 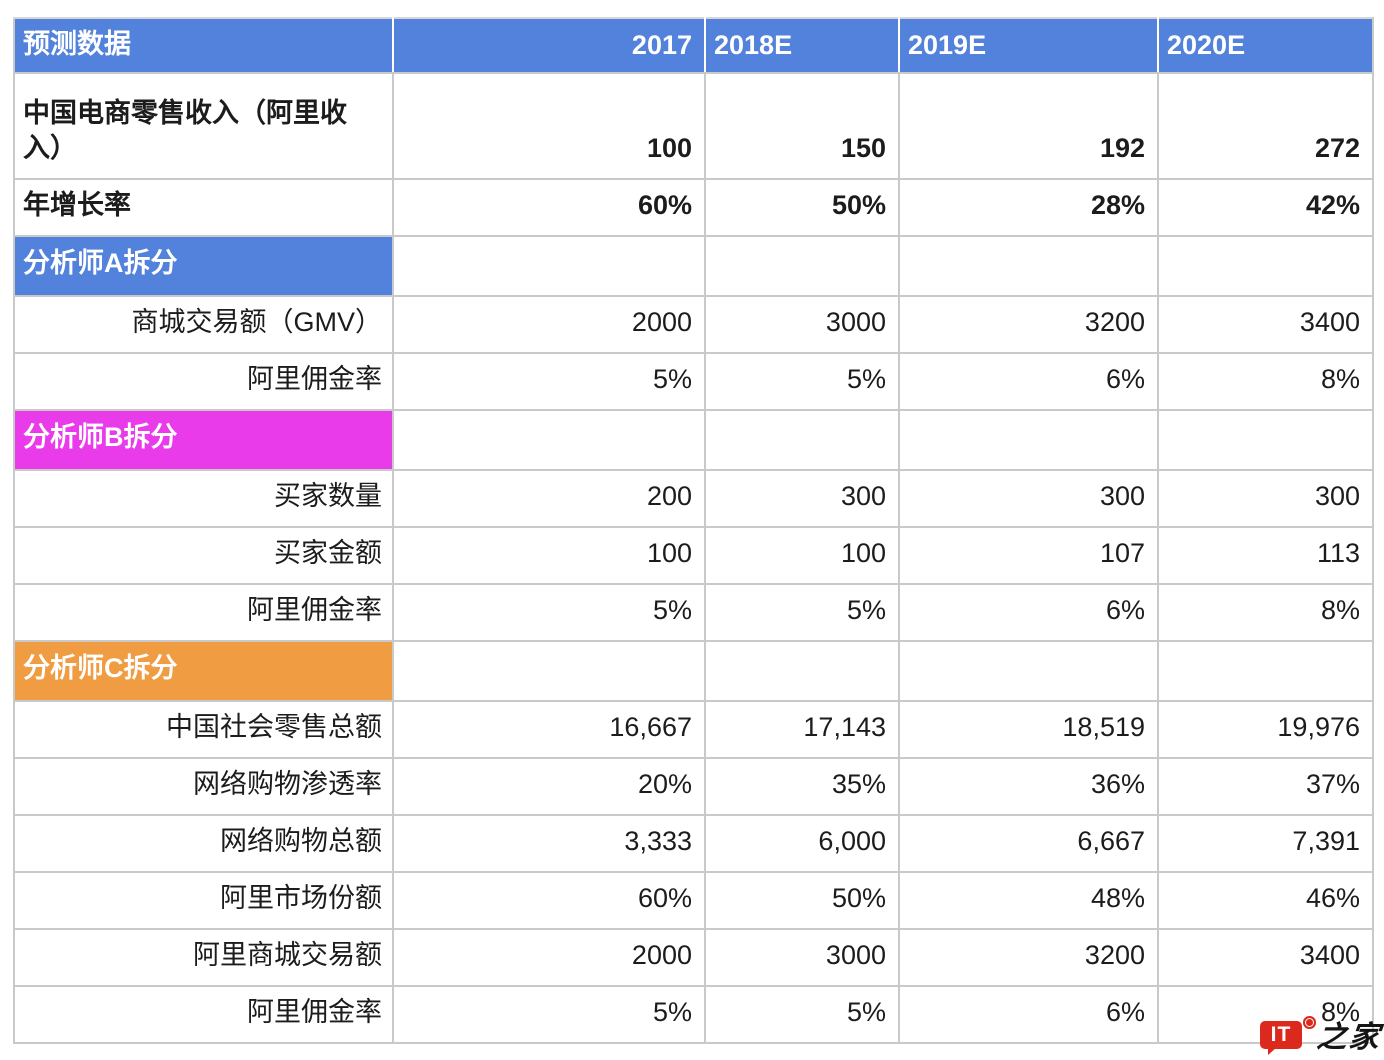 I want to click on column-header: 2018E, so click(x=802, y=45).